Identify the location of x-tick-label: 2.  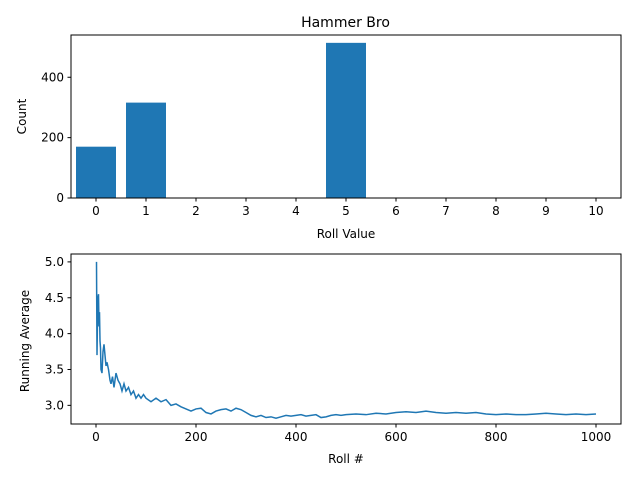
(196, 211).